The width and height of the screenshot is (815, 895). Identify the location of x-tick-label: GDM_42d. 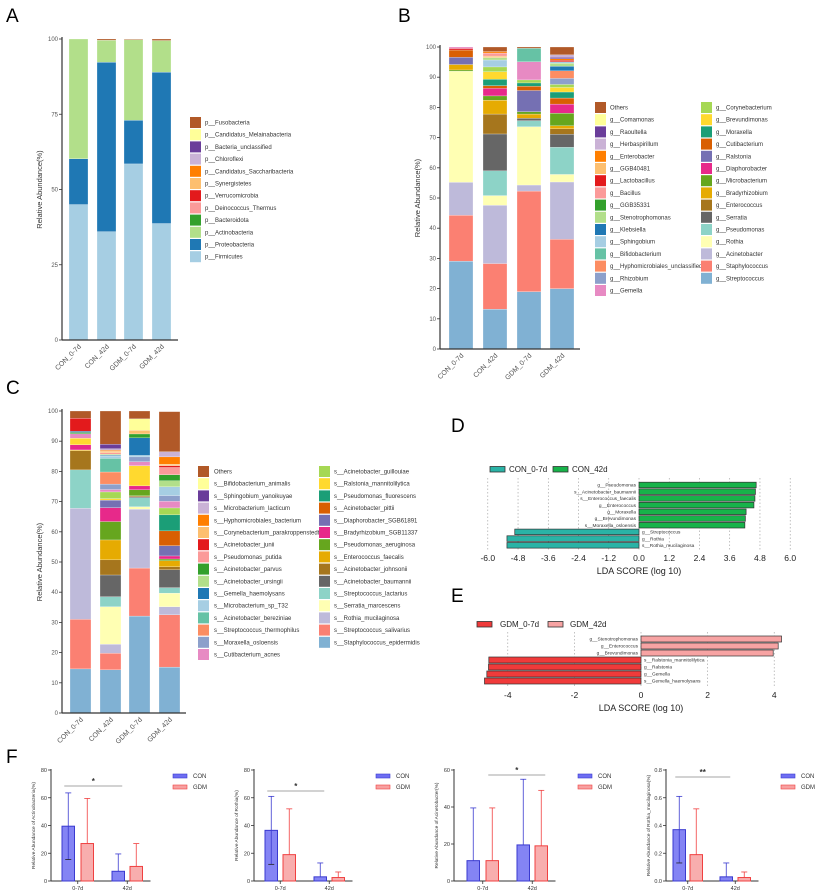
(553, 366).